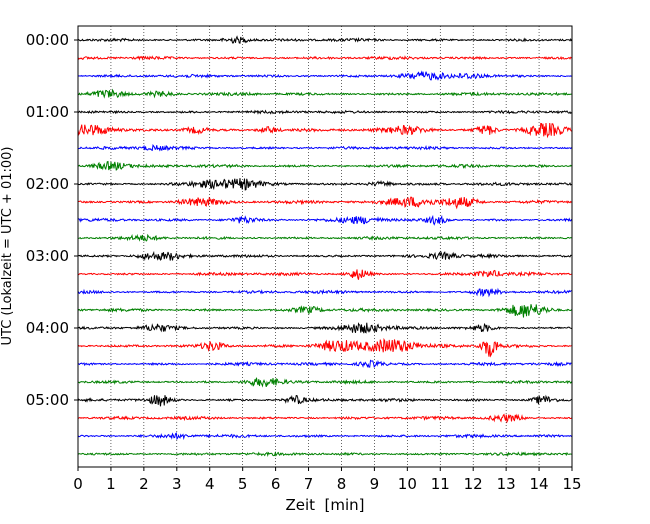 The image size is (650, 524). I want to click on x-tick-label: 9, so click(375, 484).